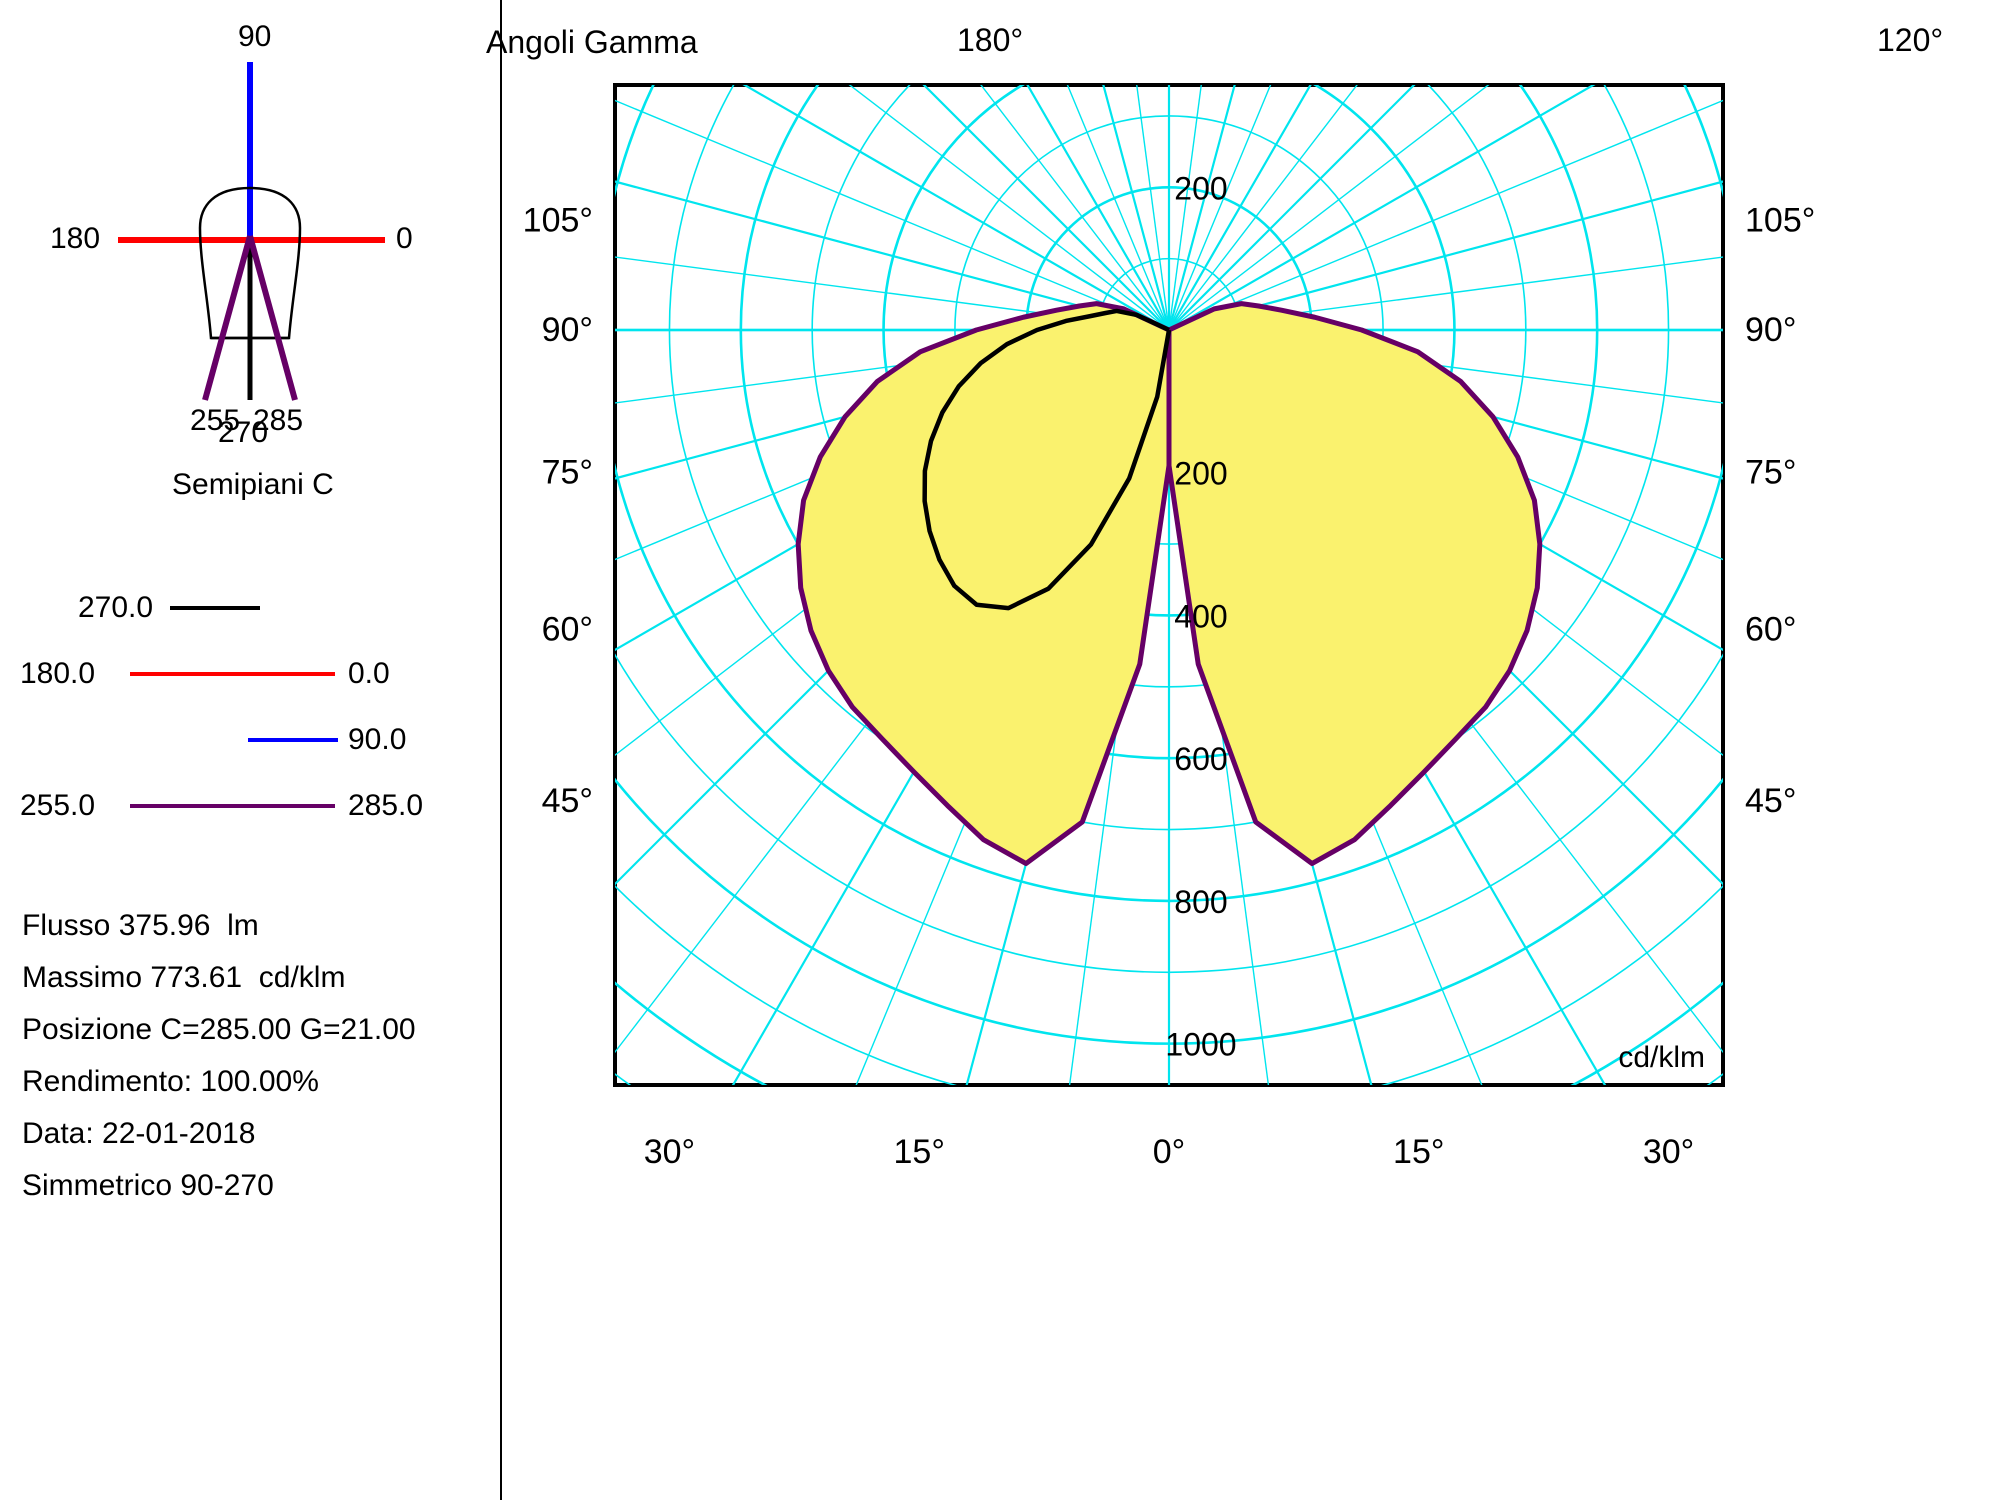 This screenshot has width=2000, height=1500. What do you see at coordinates (1770, 473) in the screenshot?
I see `gamma-right-label-75: 75°` at bounding box center [1770, 473].